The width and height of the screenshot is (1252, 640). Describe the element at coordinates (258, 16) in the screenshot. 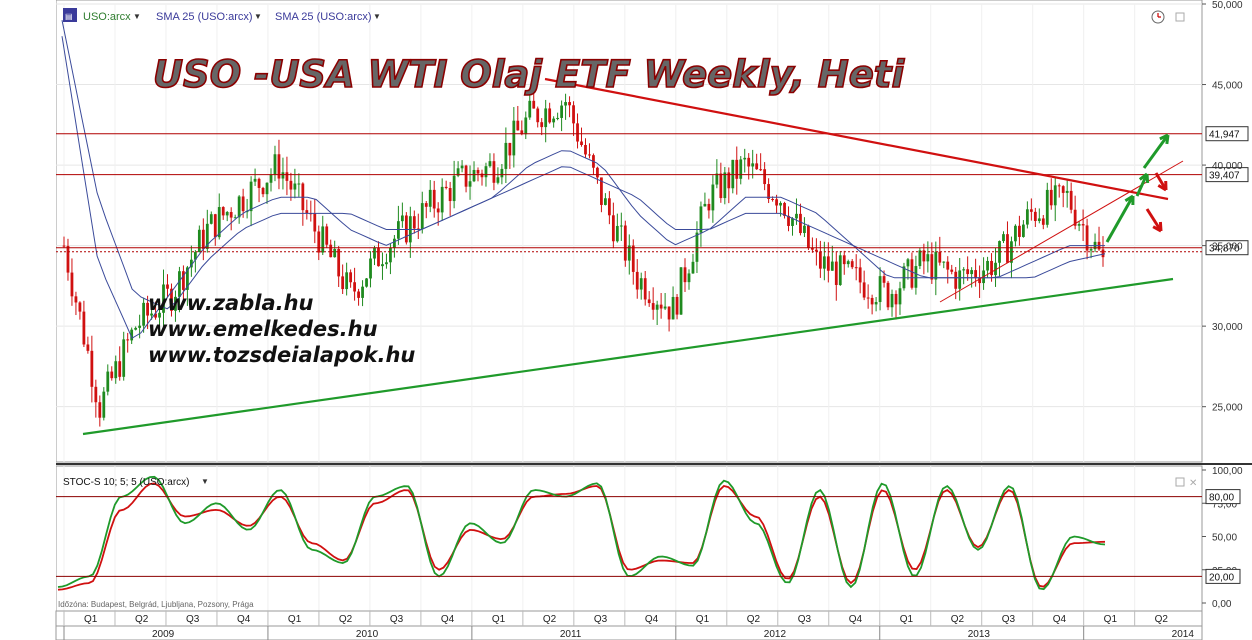

I see `legend-sma-1-dropdown-icon: ▼` at that location.